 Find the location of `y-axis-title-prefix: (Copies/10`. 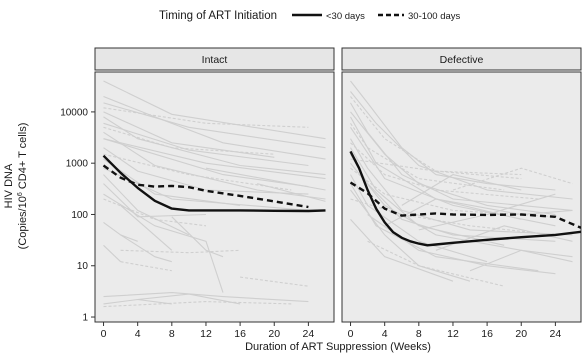

y-axis-title-prefix: (Copies/10 is located at coordinates (23, 222).